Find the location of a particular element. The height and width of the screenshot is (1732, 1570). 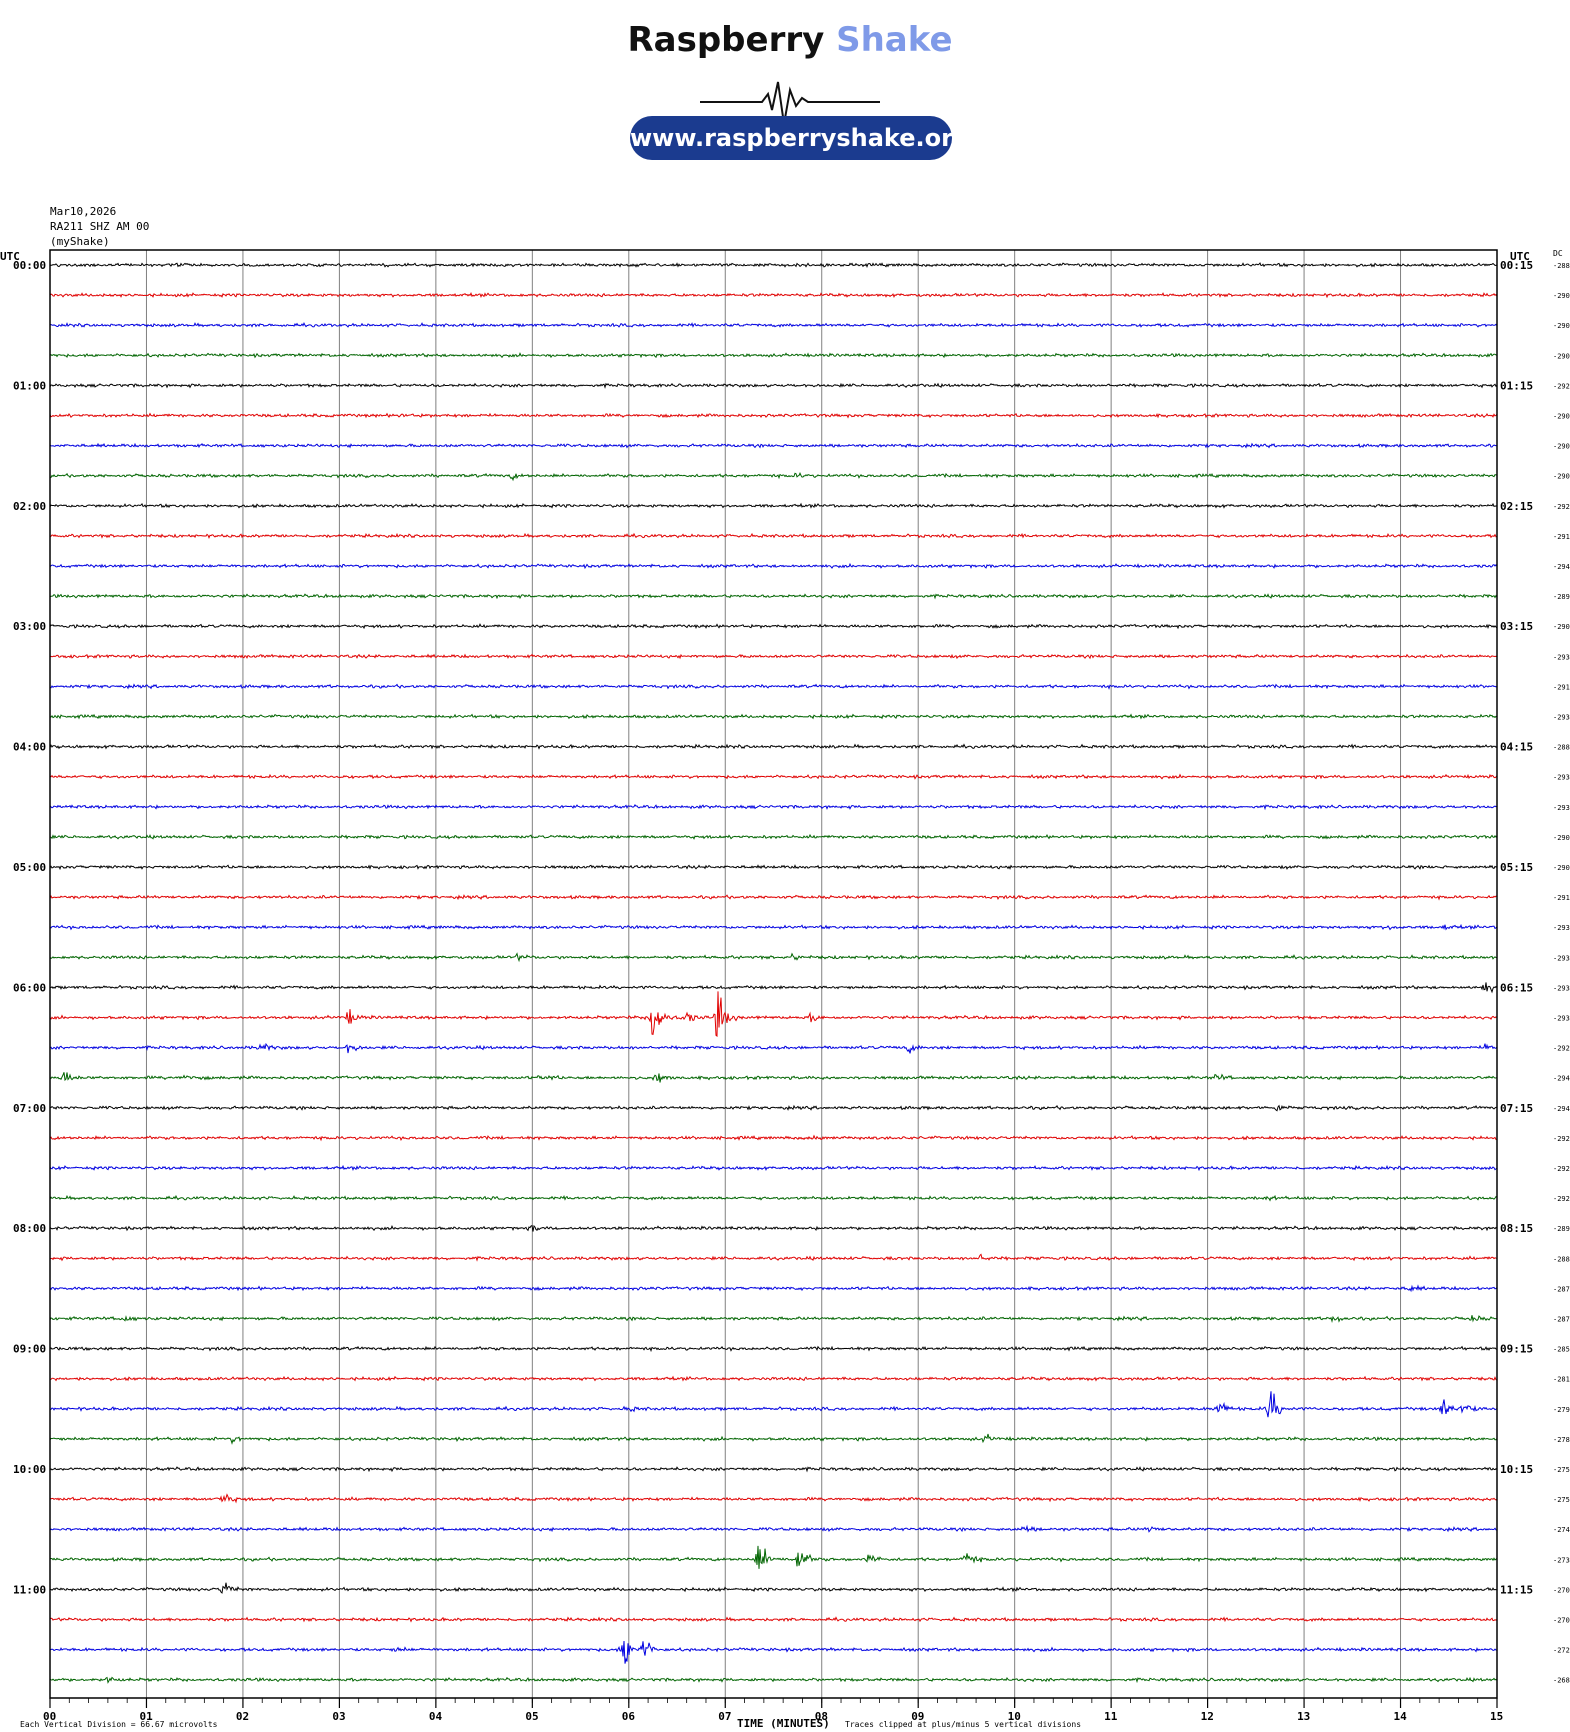

hour-label-right: 01:15 is located at coordinates (1516, 385).